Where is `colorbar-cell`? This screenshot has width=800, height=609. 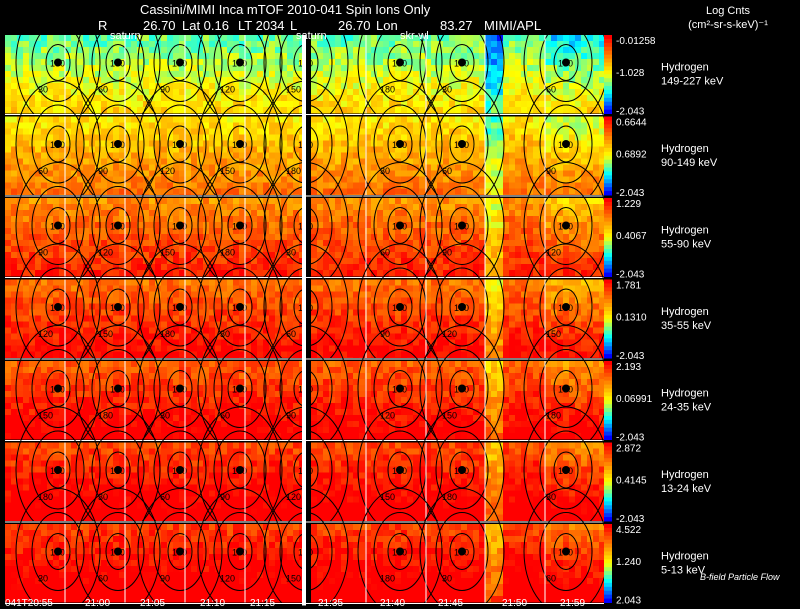 colorbar-cell is located at coordinates (608, 162).